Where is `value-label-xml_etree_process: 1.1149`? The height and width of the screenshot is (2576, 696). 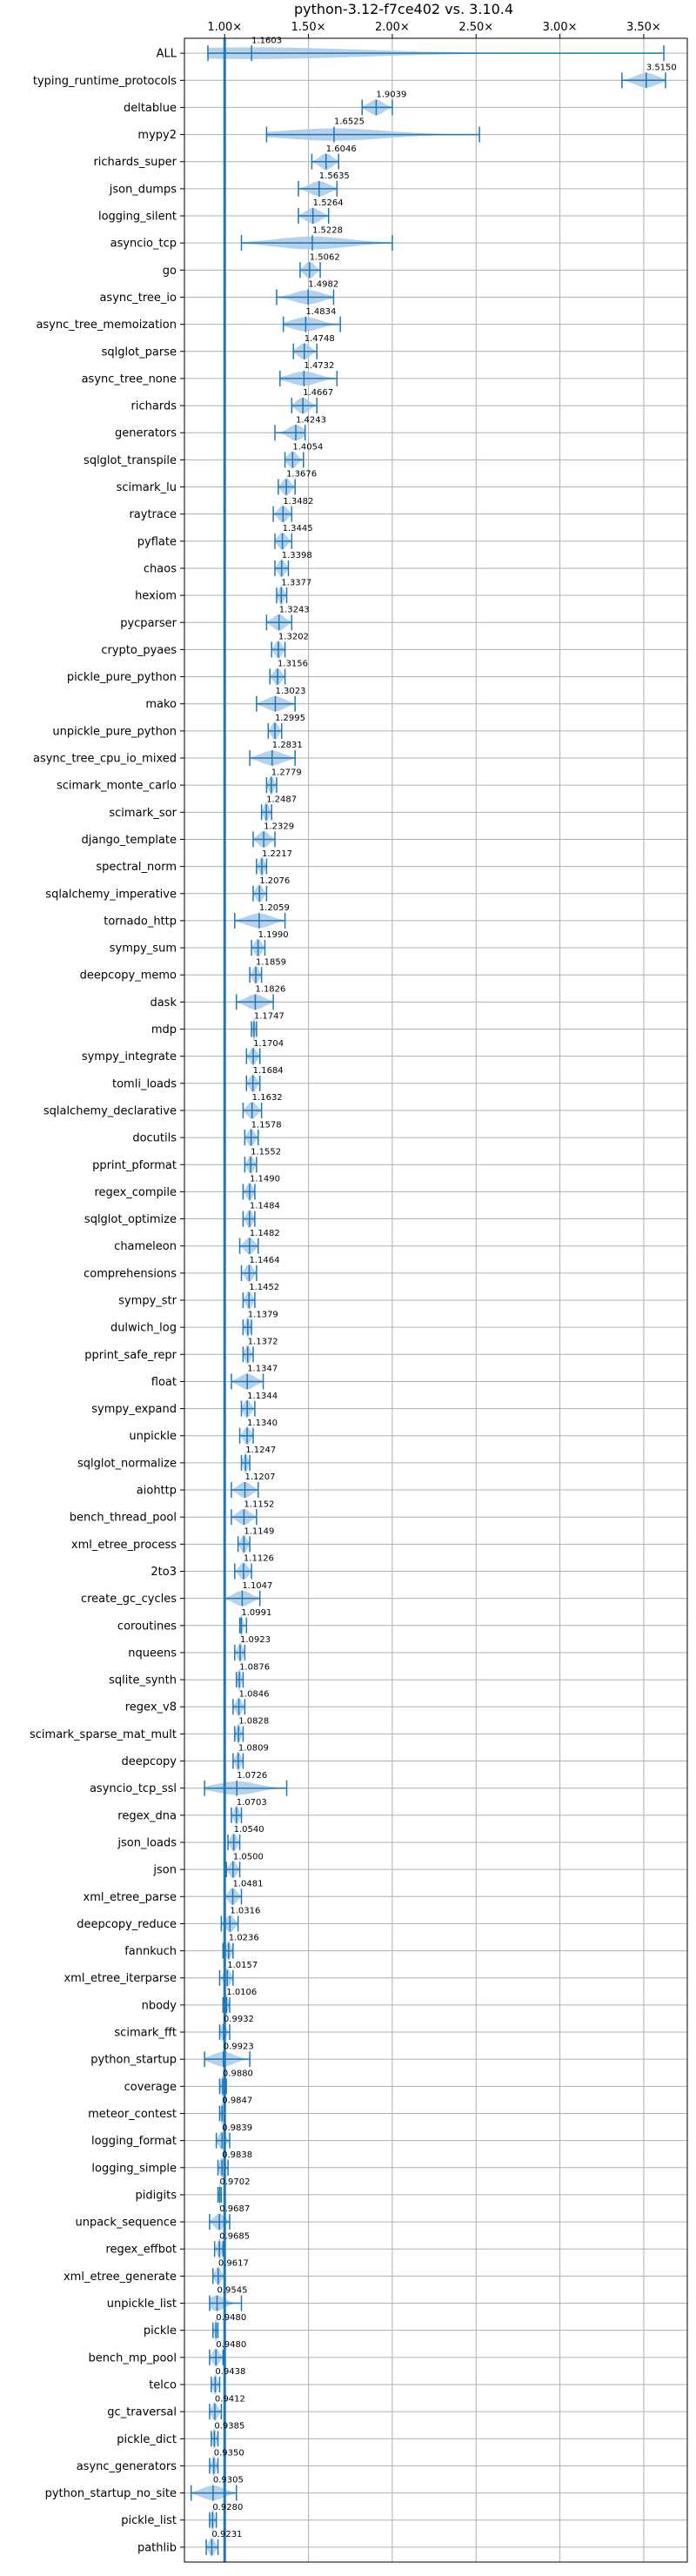 value-label-xml_etree_process: 1.1149 is located at coordinates (259, 1532).